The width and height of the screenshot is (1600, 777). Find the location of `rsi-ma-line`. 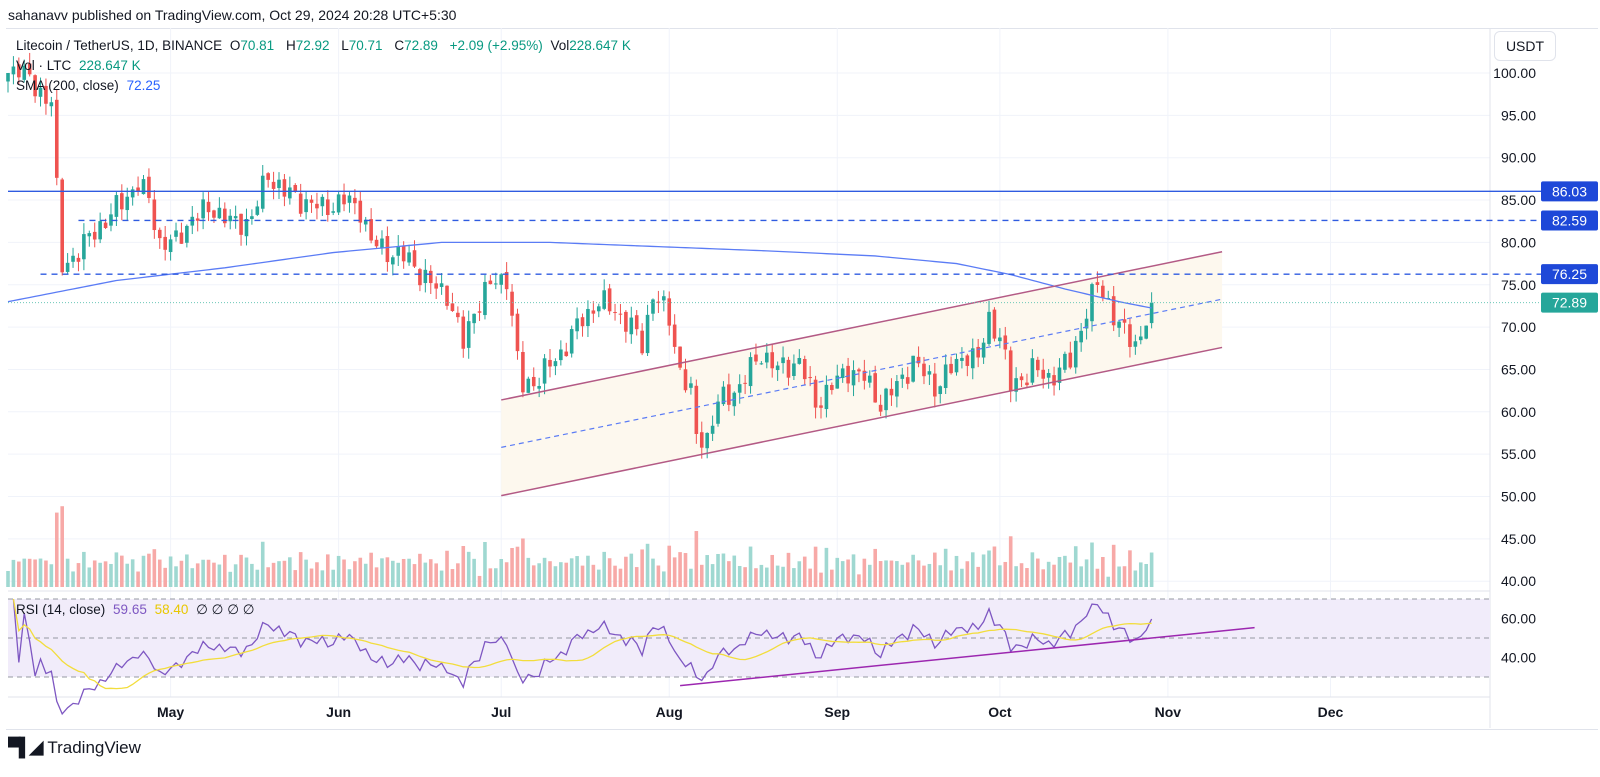

rsi-ma-line is located at coordinates (582, 644).